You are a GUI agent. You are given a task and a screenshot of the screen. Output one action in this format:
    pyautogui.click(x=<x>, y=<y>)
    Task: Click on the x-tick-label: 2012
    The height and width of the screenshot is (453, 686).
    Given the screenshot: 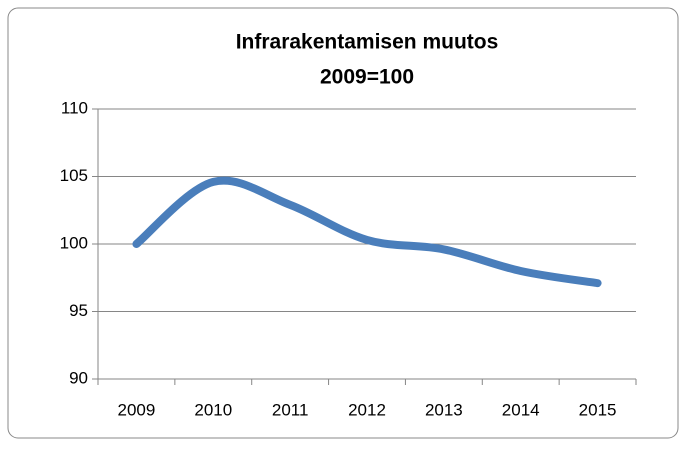 What is the action you would take?
    pyautogui.click(x=367, y=409)
    